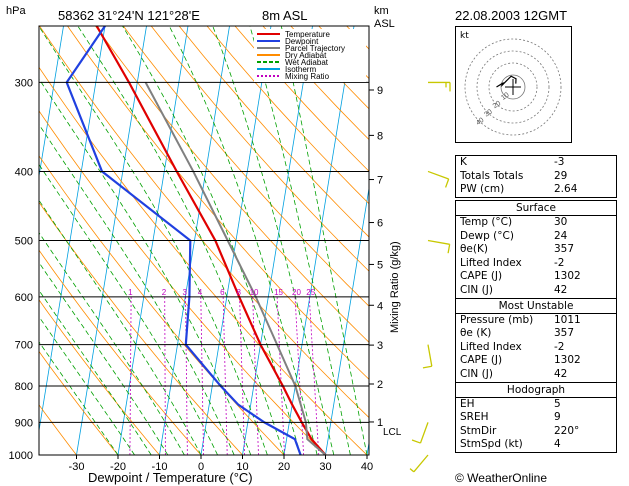 The height and width of the screenshot is (486, 629). I want to click on temp-tick-label: 10, so click(242, 467).